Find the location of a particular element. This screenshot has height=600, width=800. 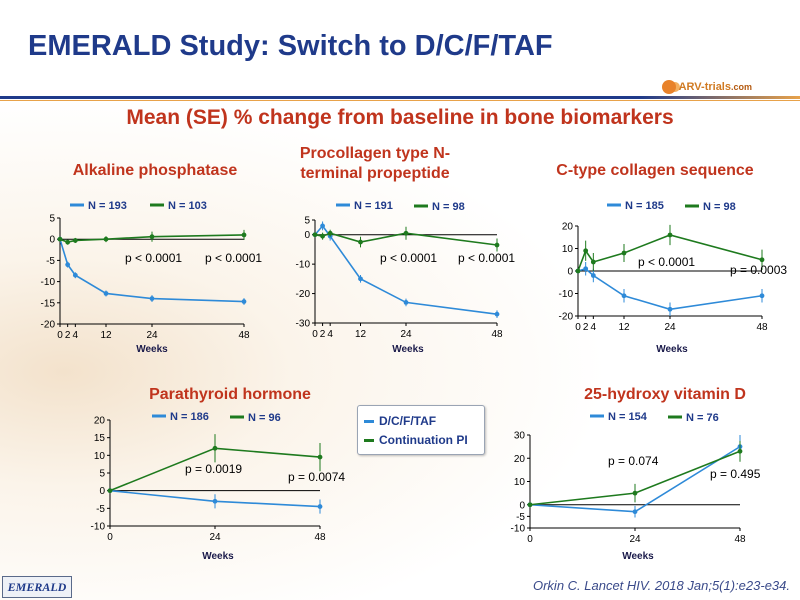

title-rule is located at coordinates (400, 97).